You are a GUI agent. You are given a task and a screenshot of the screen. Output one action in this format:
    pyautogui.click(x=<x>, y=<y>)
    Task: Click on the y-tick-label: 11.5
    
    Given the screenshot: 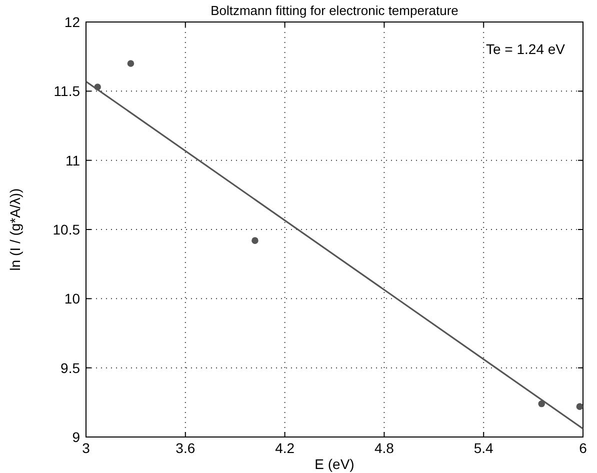 What is the action you would take?
    pyautogui.click(x=67, y=91)
    